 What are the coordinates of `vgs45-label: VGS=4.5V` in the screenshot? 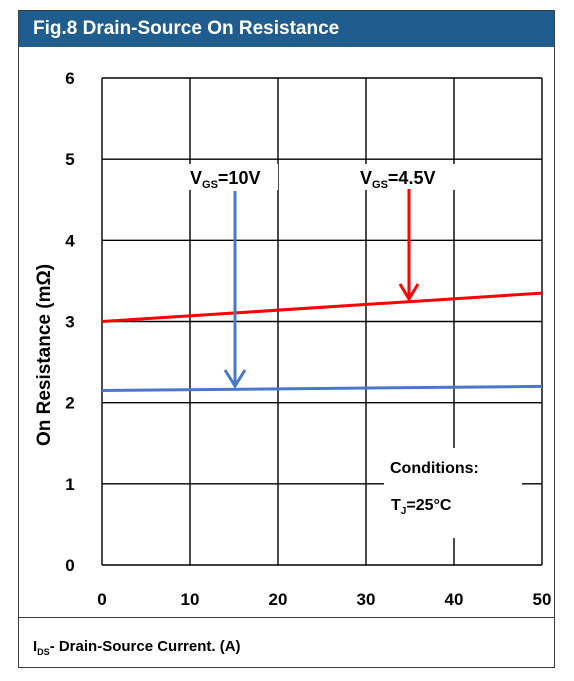 It's located at (397, 179).